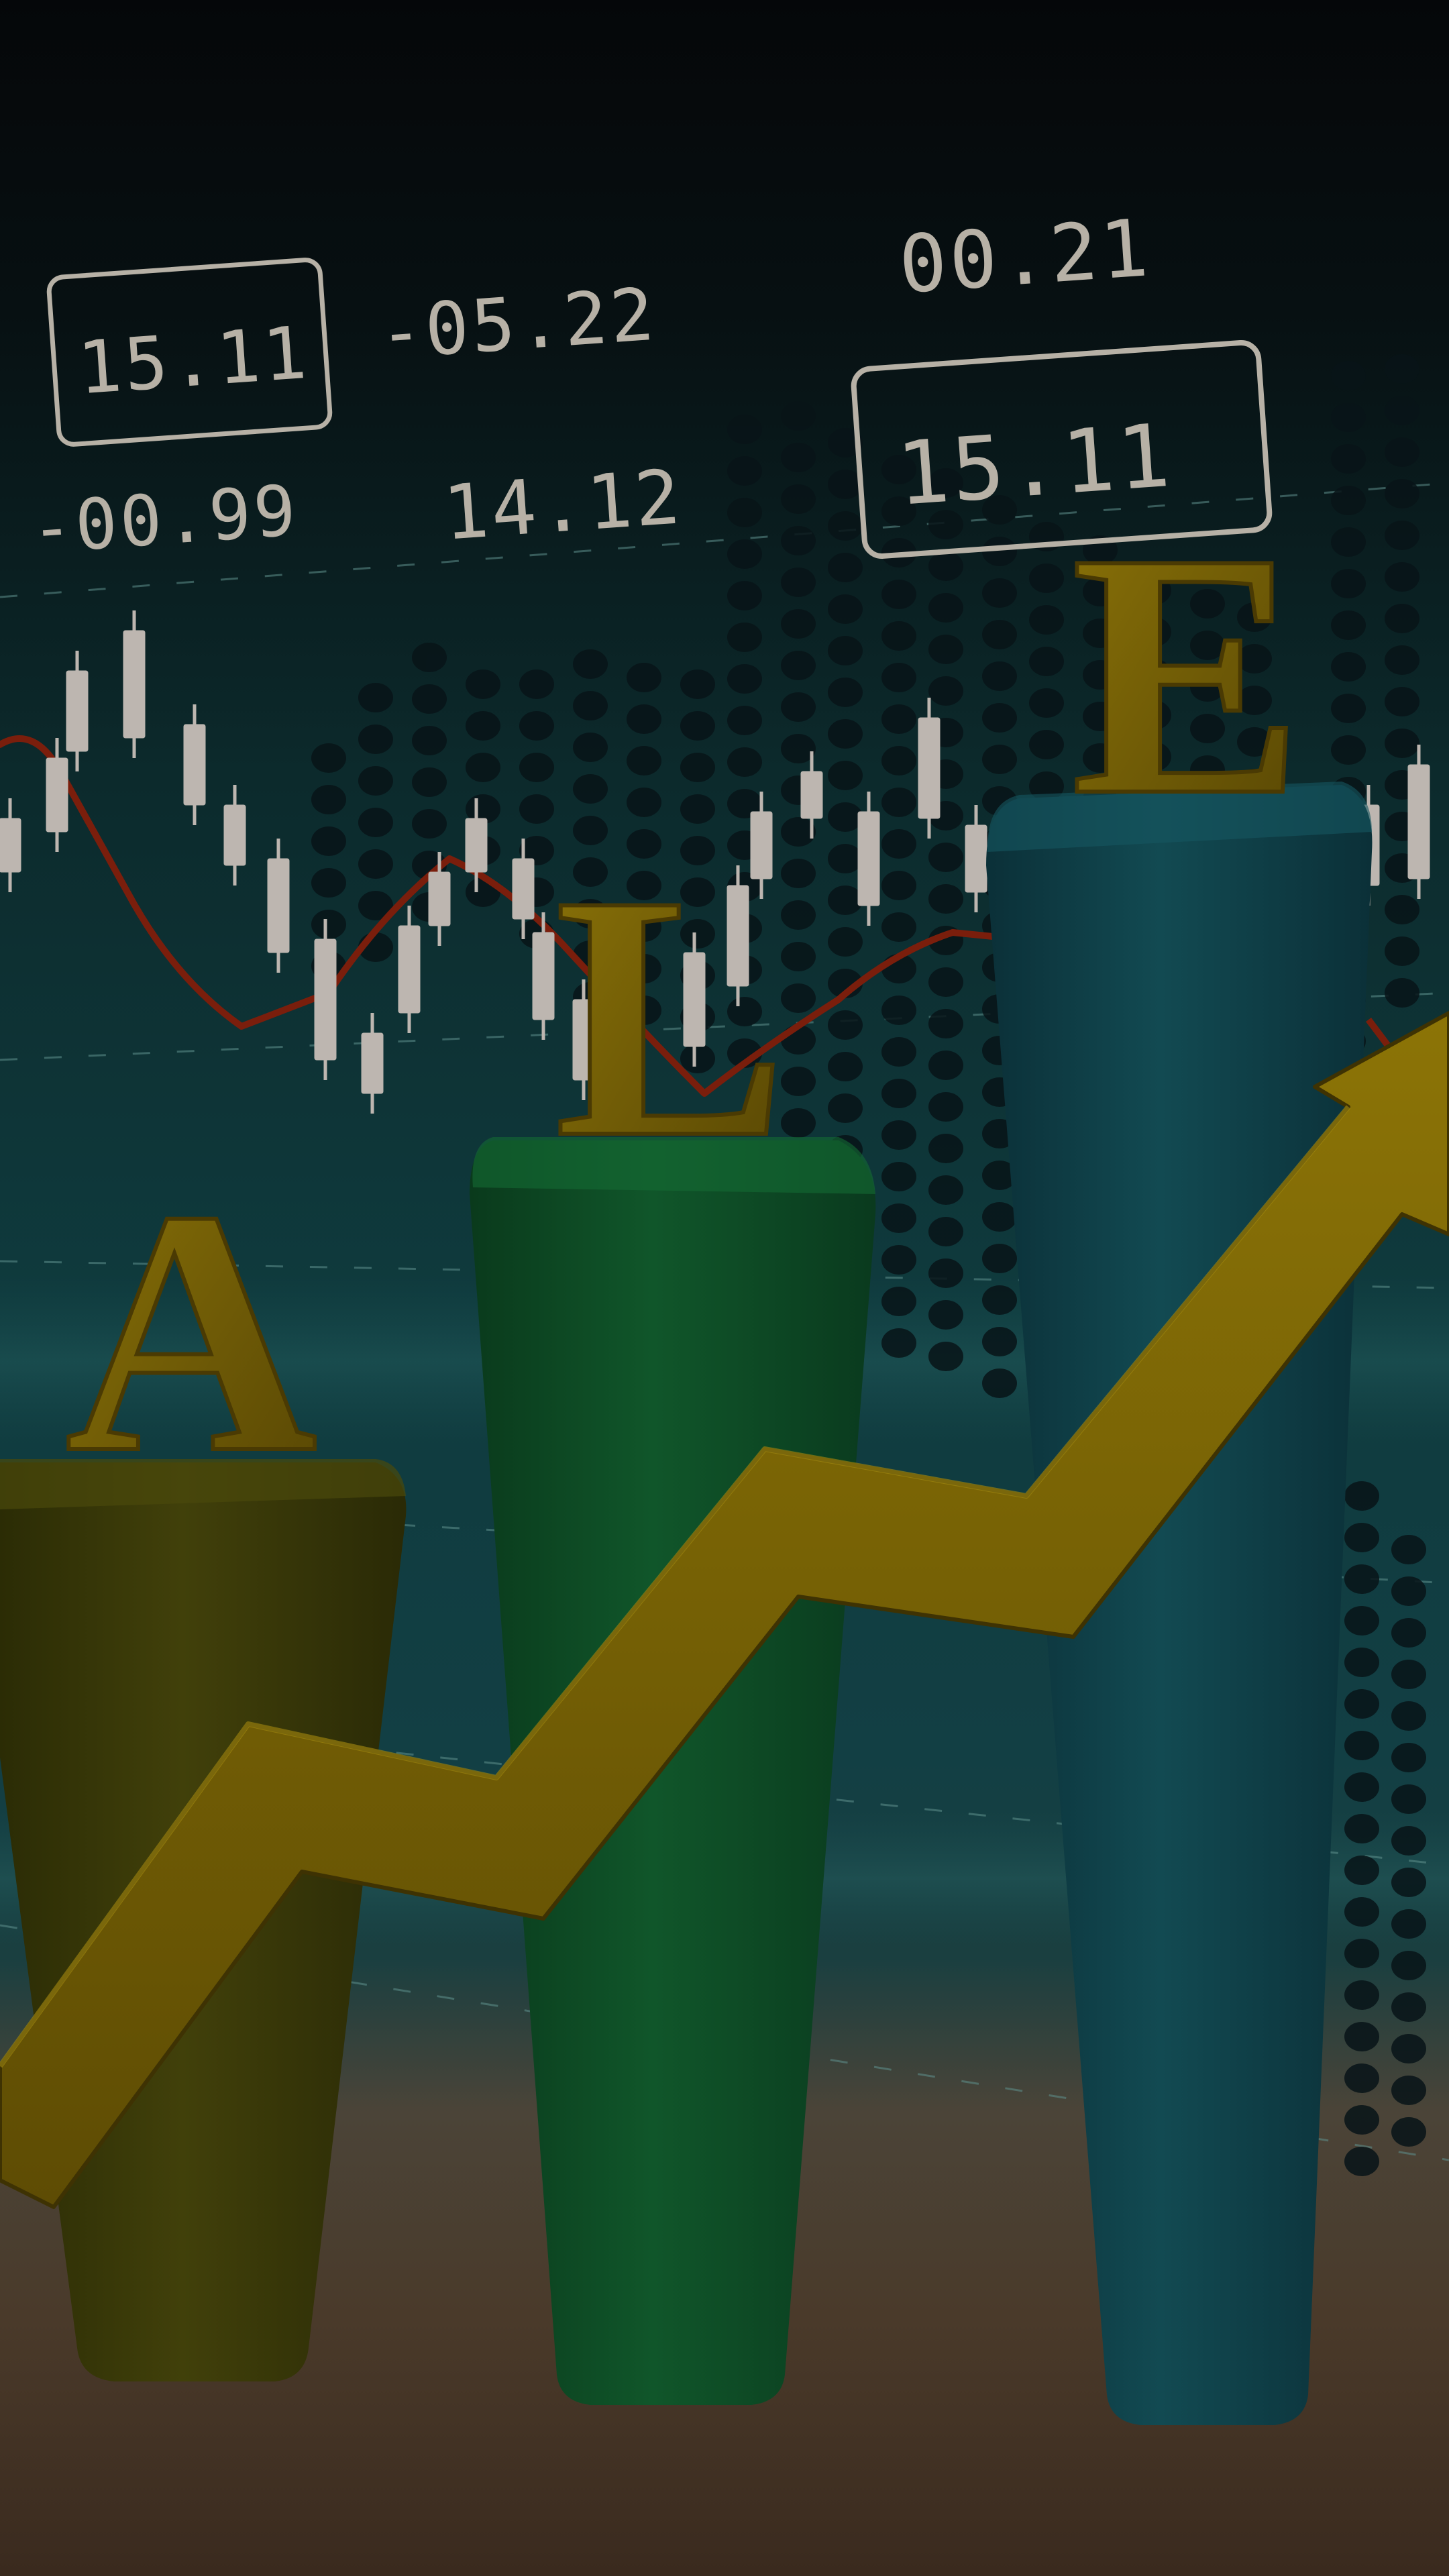  Describe the element at coordinates (517, 324) in the screenshot. I see `ticker-value-2: -05.22` at that location.